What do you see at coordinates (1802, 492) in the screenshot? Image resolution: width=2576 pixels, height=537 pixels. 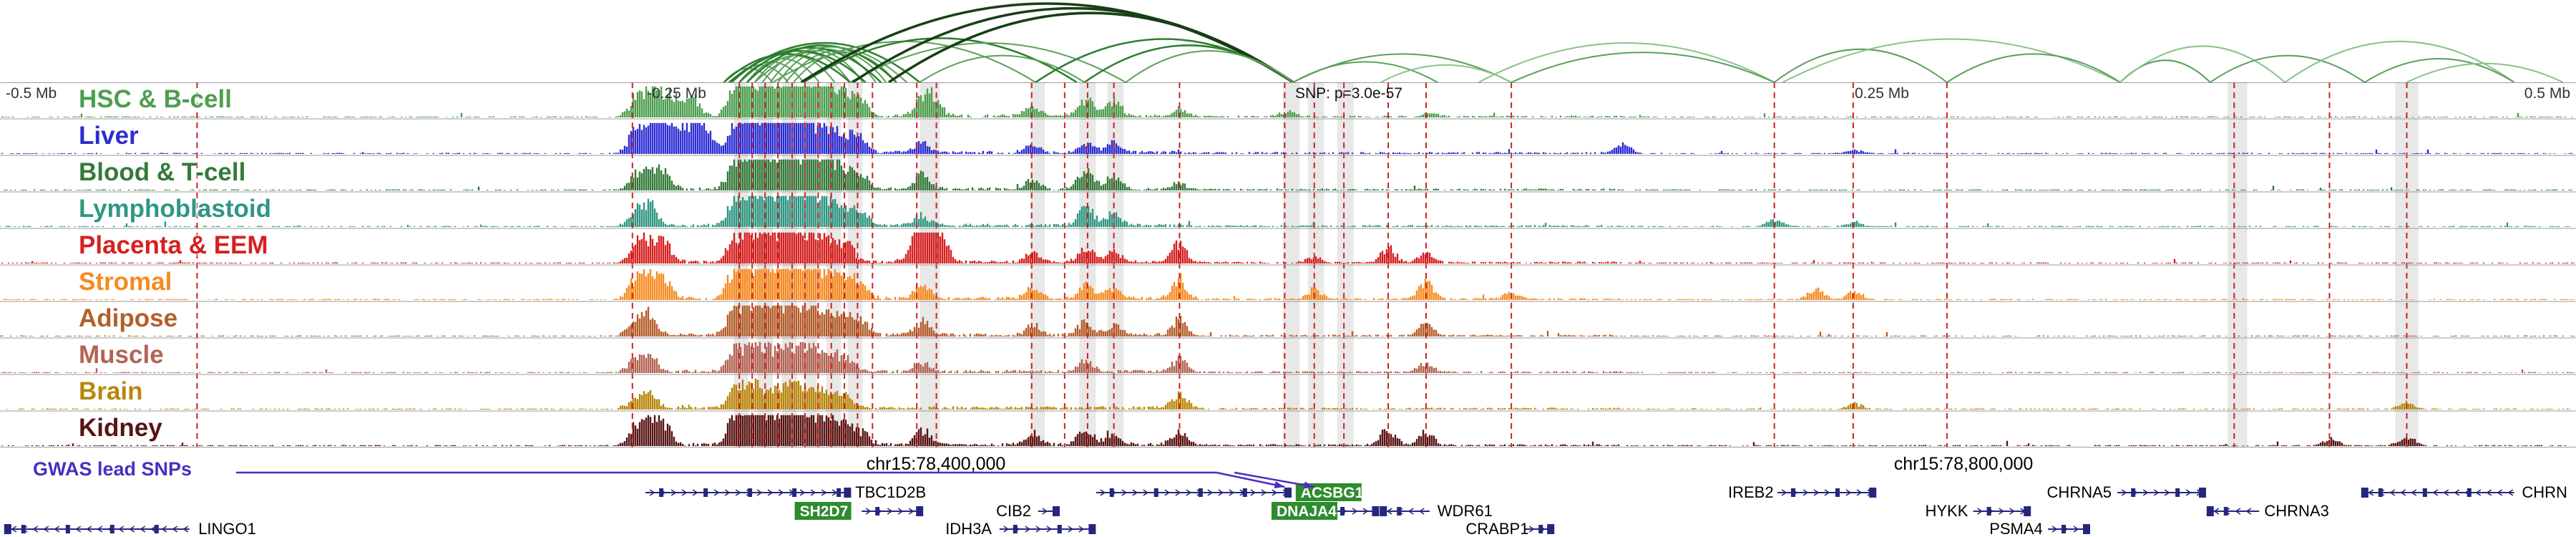 I see `gene-ireb2: IREB2` at bounding box center [1802, 492].